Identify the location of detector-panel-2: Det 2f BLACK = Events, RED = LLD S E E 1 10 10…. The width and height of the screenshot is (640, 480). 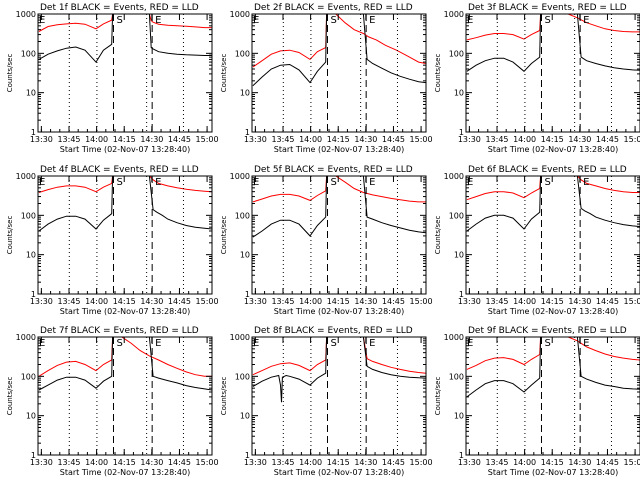
(326, 78).